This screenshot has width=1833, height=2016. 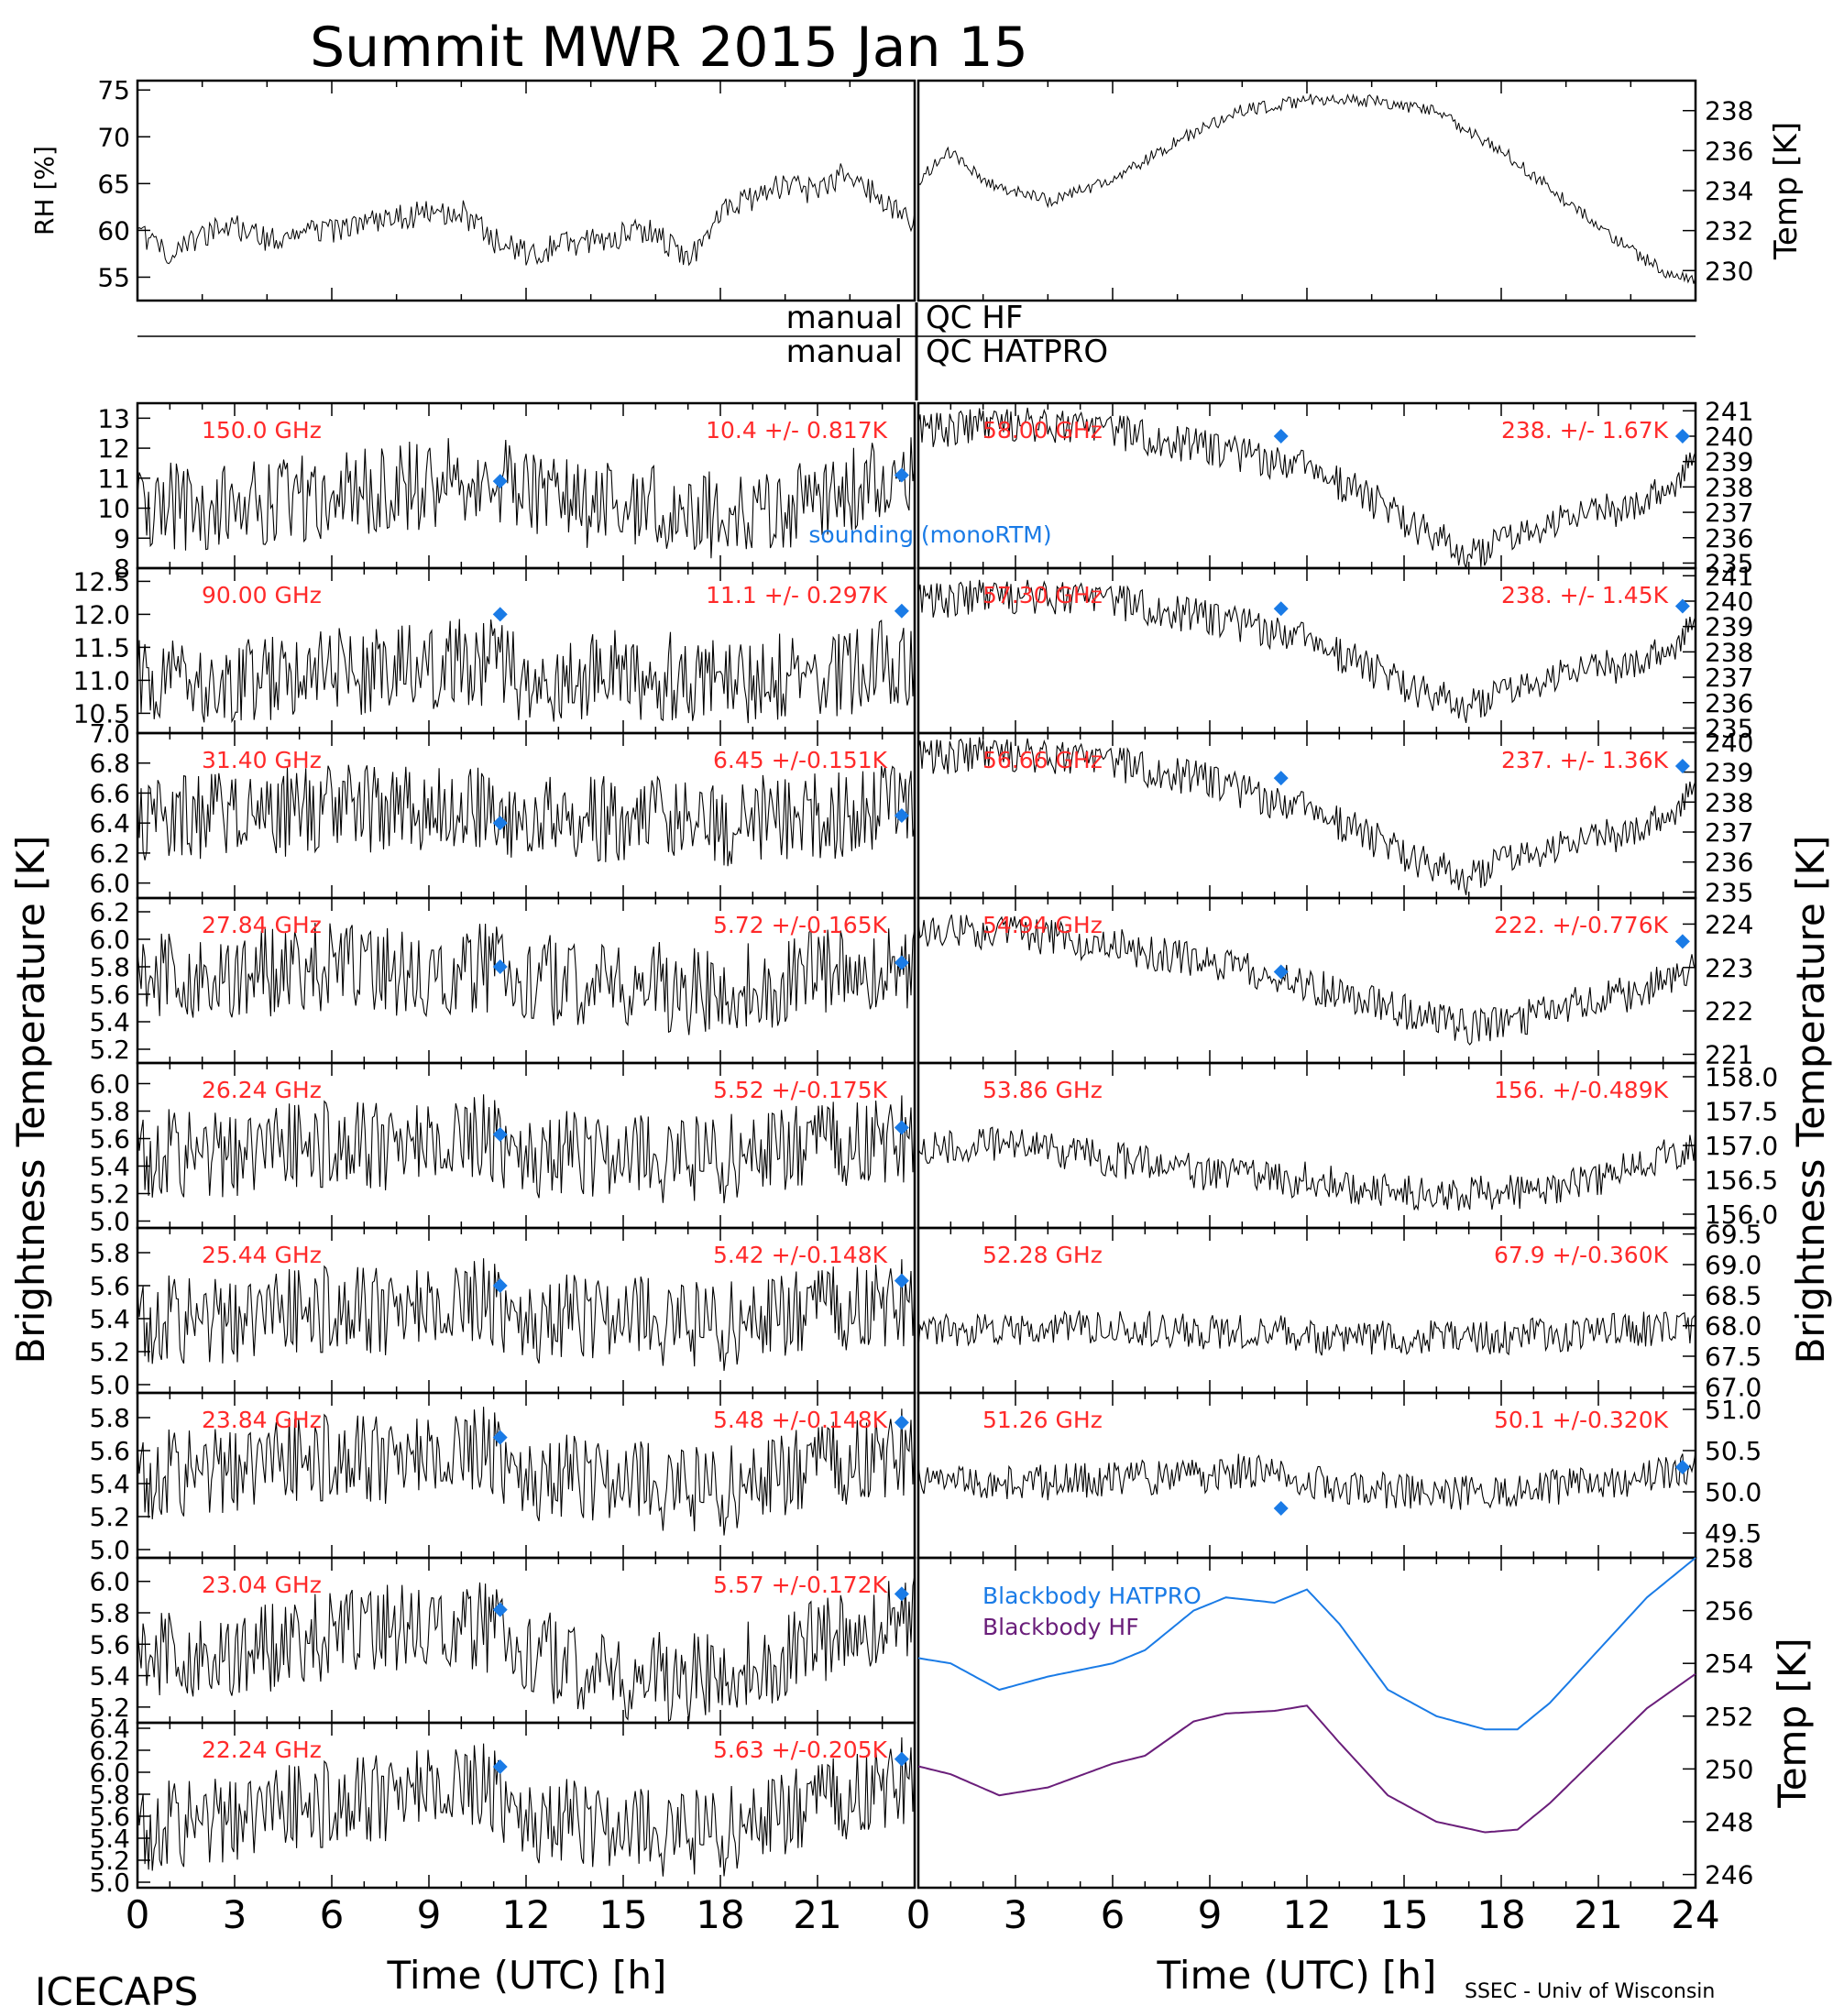 What do you see at coordinates (1581, 1090) in the screenshot?
I see `channel-stat-label: 156. +/-0.489K` at bounding box center [1581, 1090].